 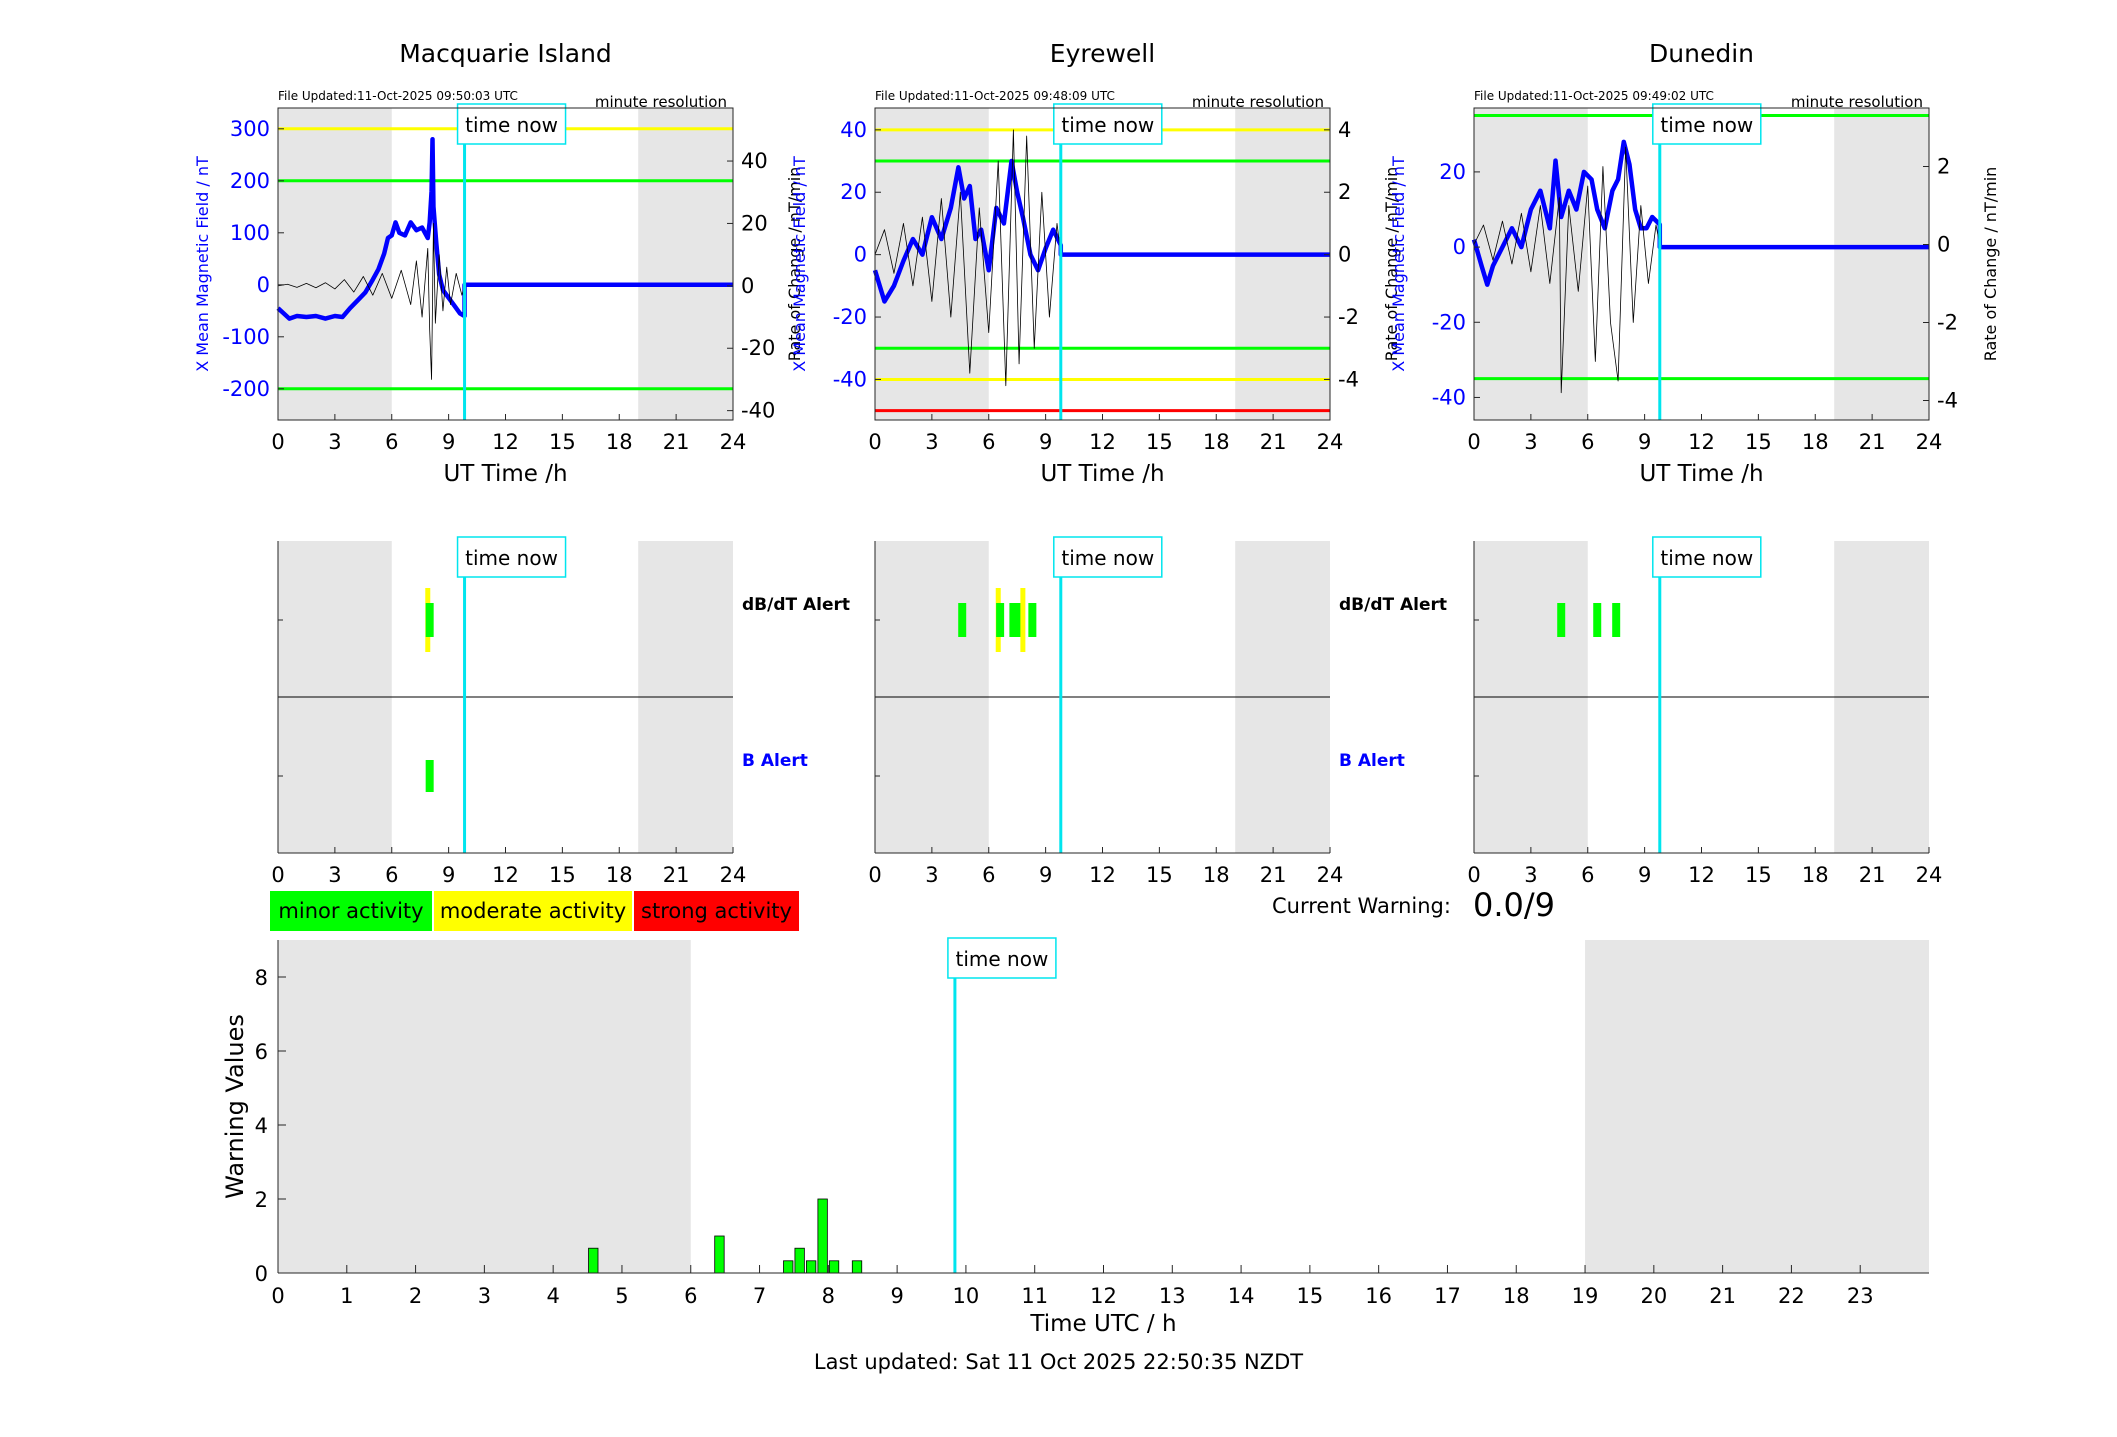 I want to click on alert-label-1-1: B Alert, so click(x=1372, y=761).